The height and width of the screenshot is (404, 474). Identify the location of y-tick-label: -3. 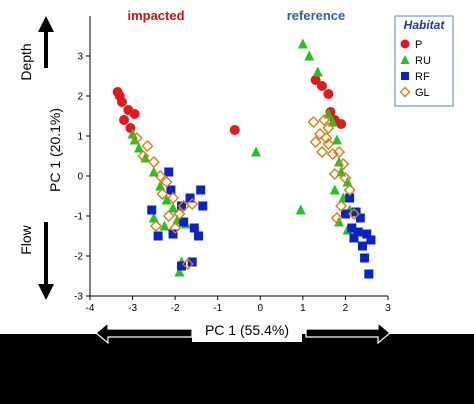
(78, 297).